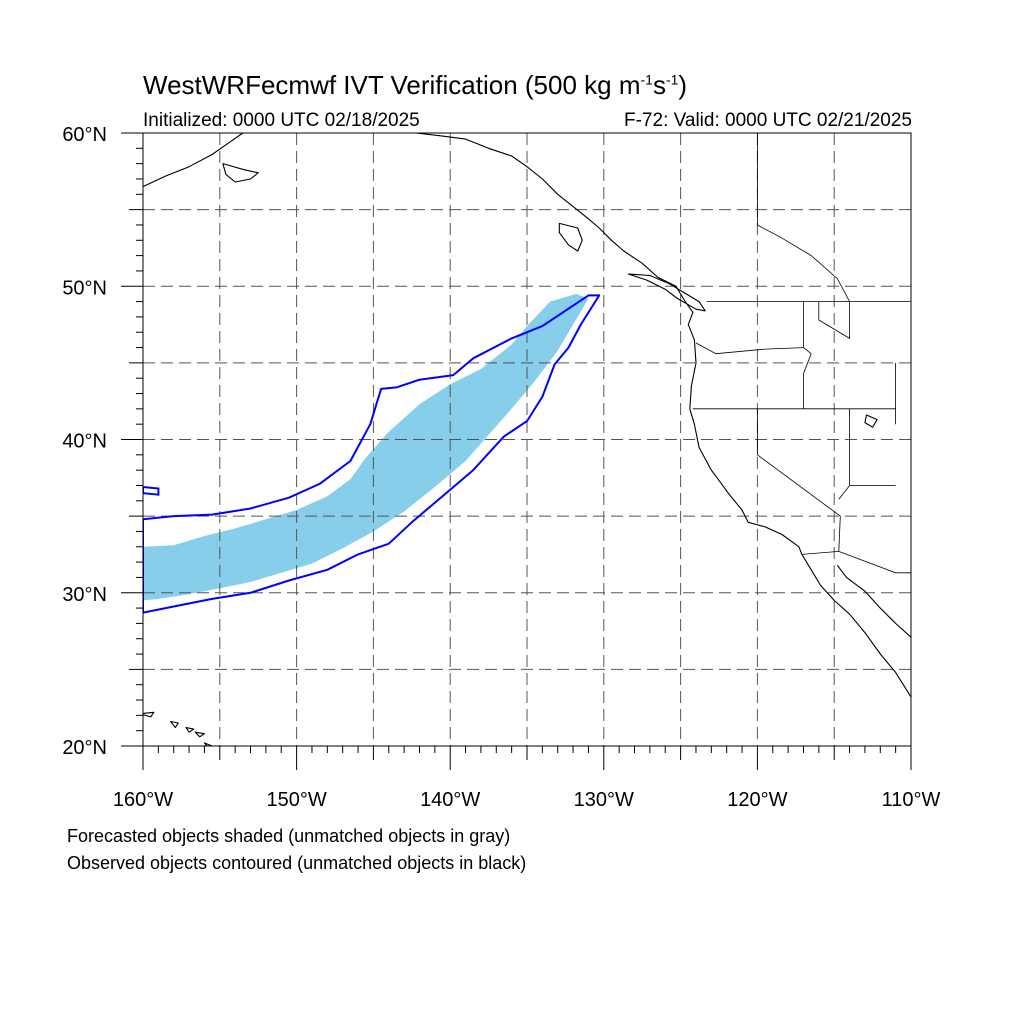 Image resolution: width=1024 pixels, height=1024 pixels. I want to click on kodiak-island, so click(240, 173).